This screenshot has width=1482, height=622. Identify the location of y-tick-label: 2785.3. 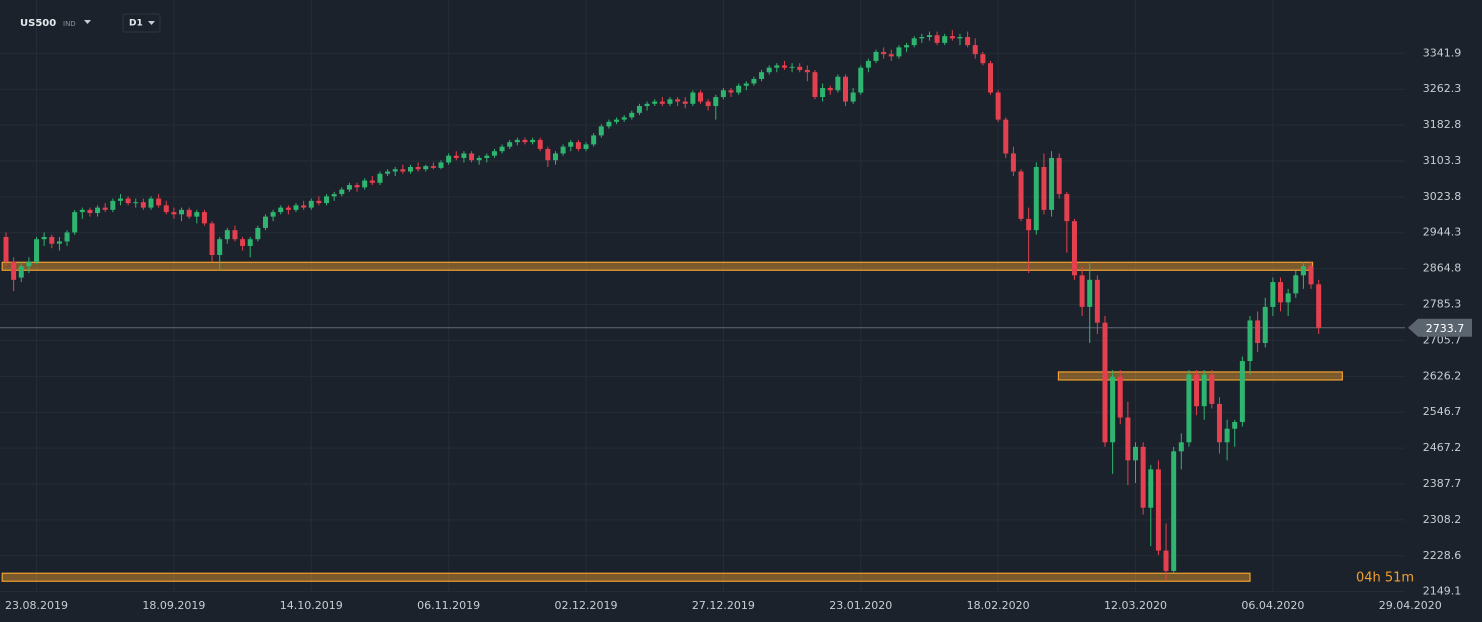
(1442, 304).